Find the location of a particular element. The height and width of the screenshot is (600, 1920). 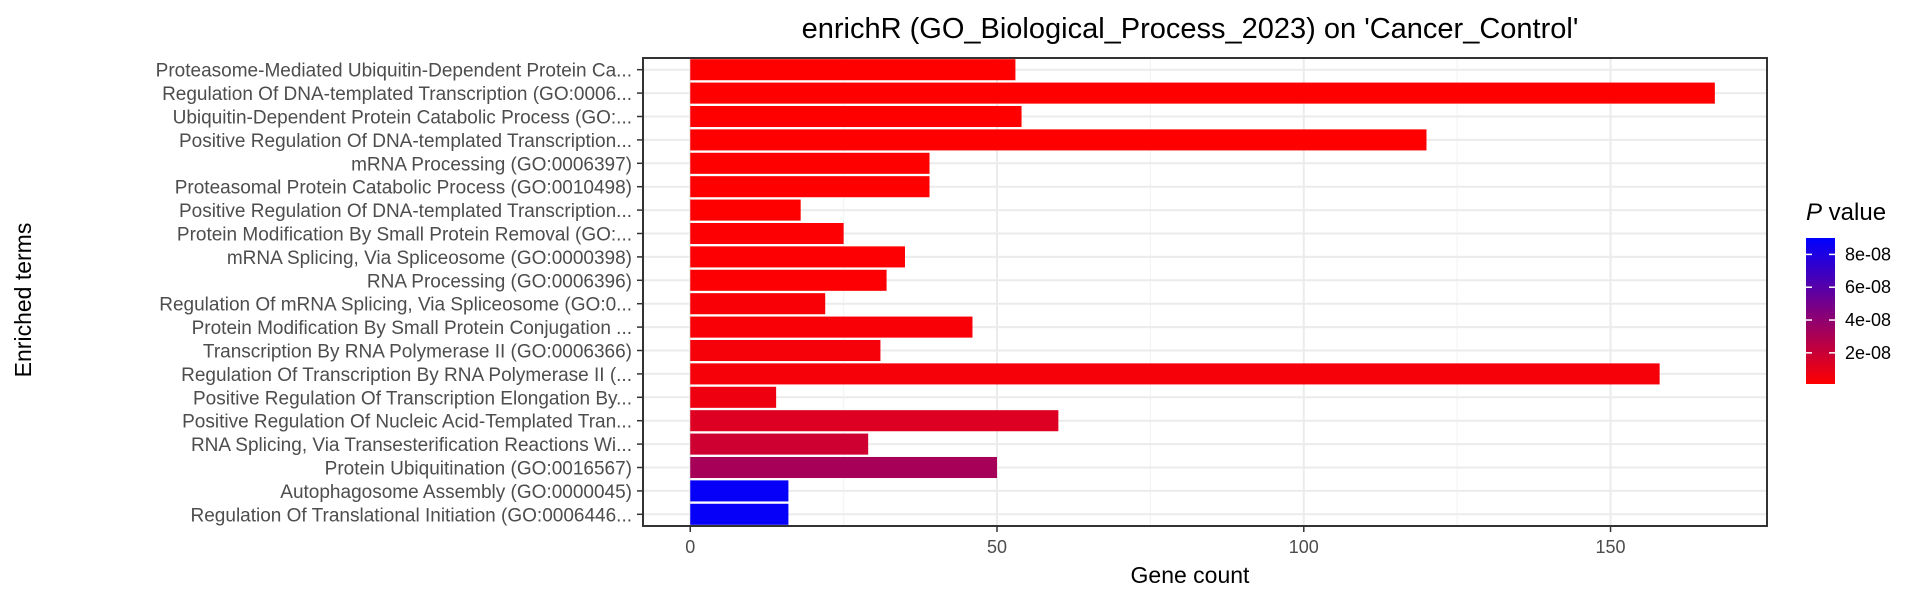

category-label: RNA Processing (GO:0006396) is located at coordinates (499, 281).